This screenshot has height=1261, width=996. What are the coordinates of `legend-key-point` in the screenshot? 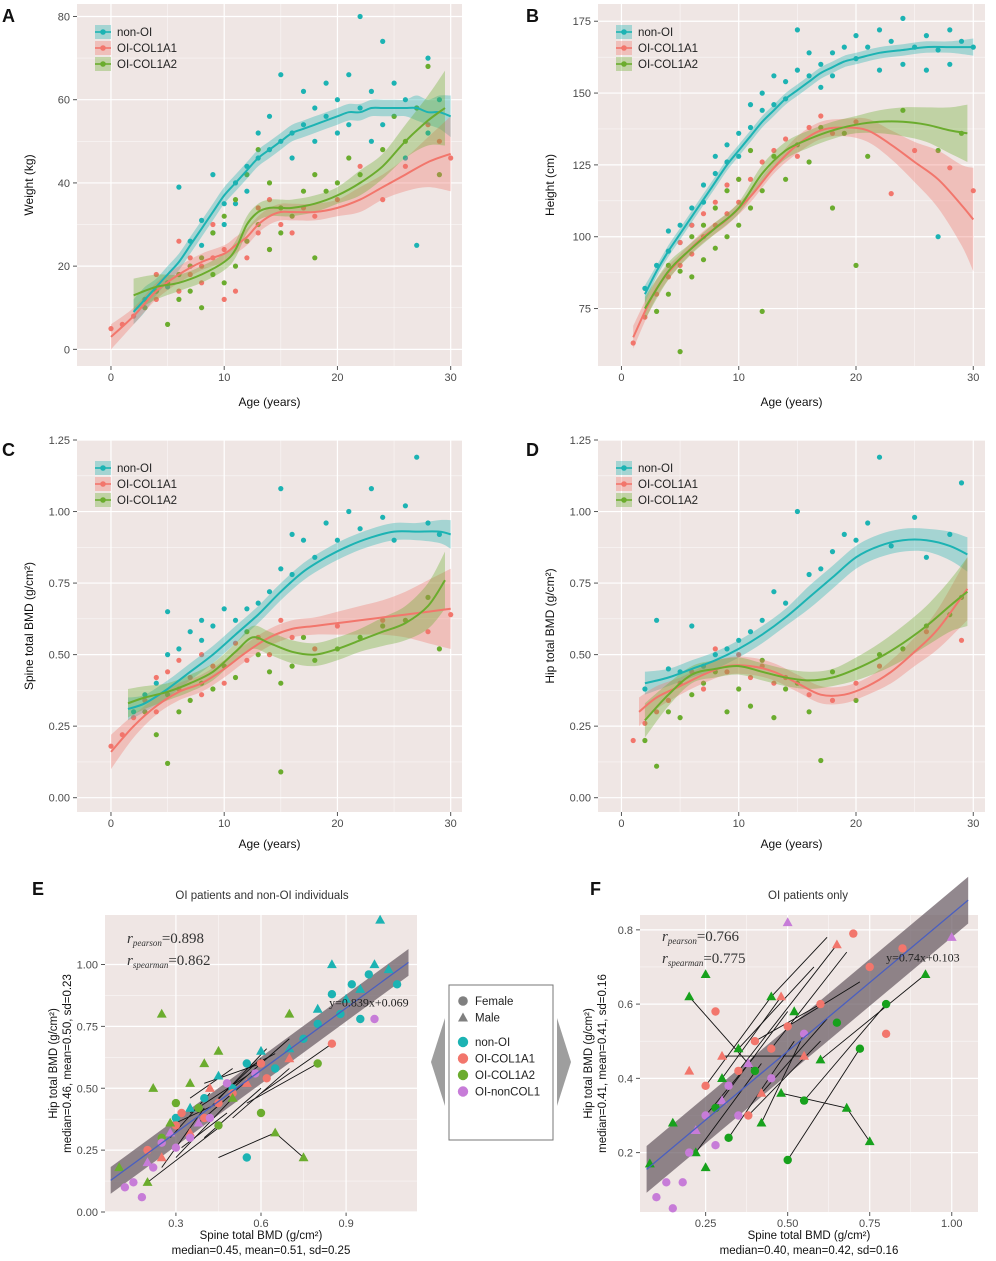 It's located at (624, 48).